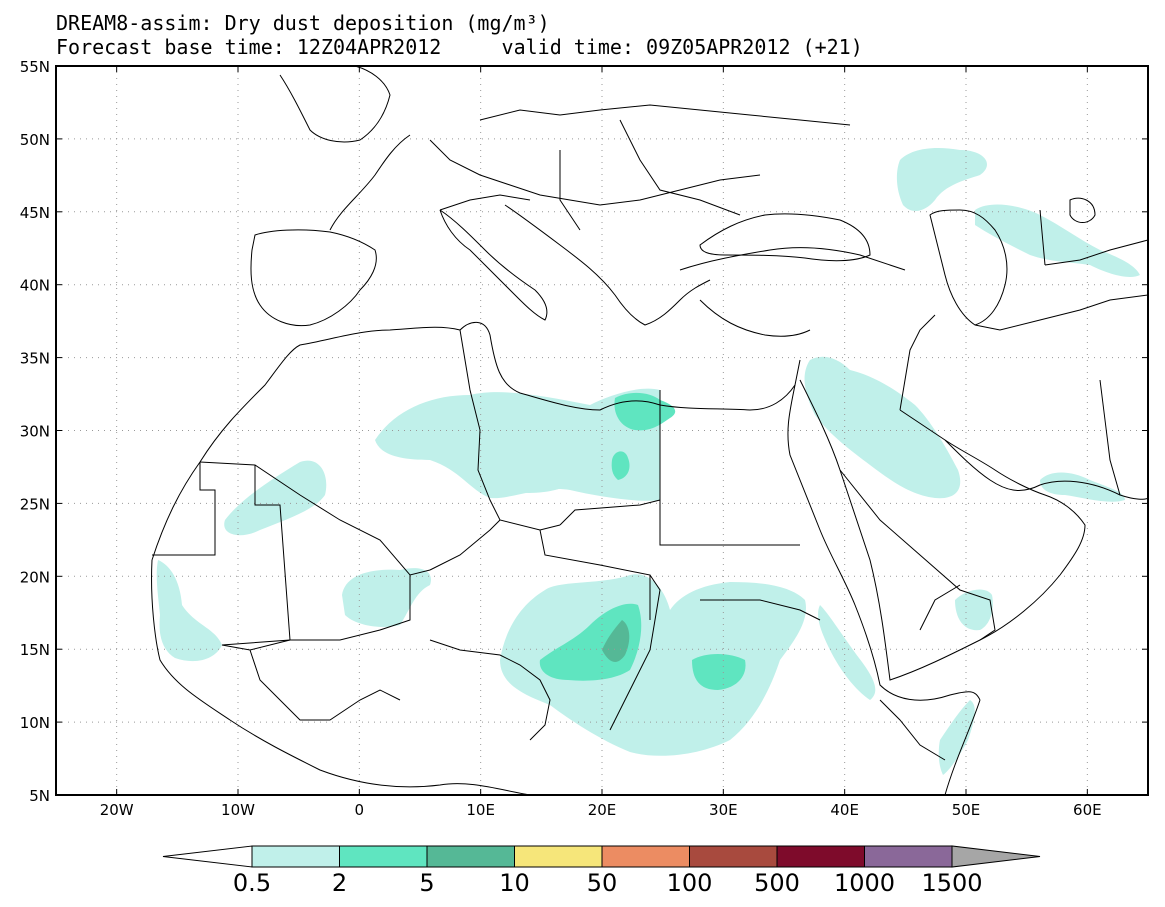 This screenshot has height=907, width=1165. What do you see at coordinates (1082, 487) in the screenshot?
I see `dust-area-gulf` at bounding box center [1082, 487].